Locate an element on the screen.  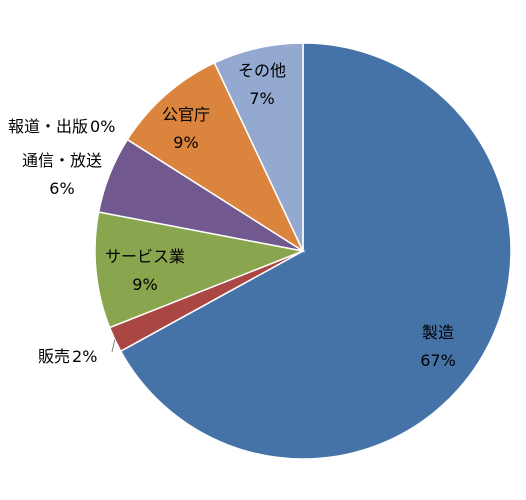
data-label-category: 通信・放送 is located at coordinates (62, 160).